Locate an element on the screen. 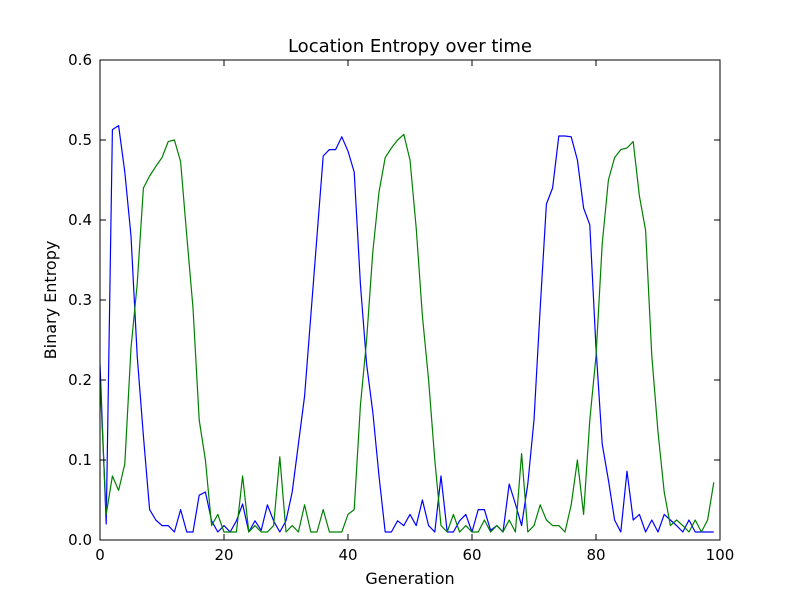 The width and height of the screenshot is (800, 600). x-tick-label: 20 is located at coordinates (223, 555).